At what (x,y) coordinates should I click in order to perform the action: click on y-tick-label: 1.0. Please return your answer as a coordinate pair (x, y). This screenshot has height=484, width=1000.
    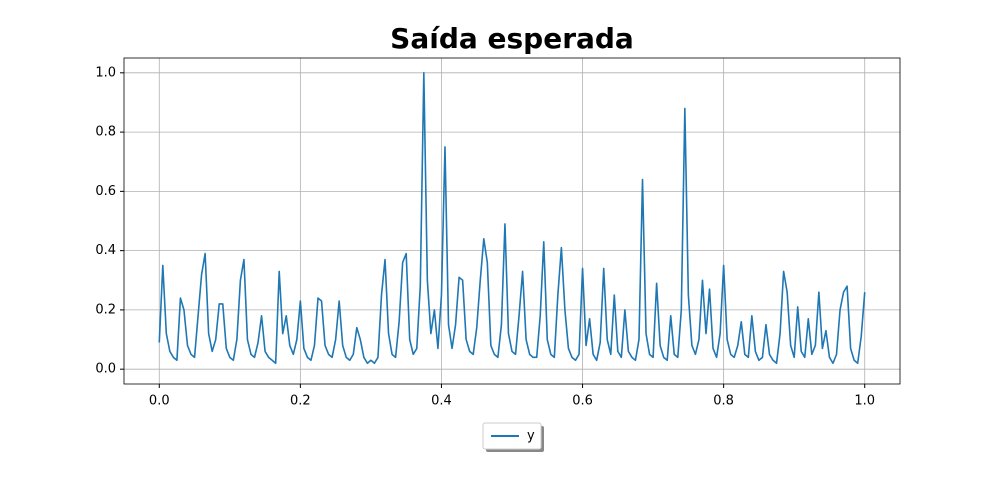
    Looking at the image, I should click on (105, 72).